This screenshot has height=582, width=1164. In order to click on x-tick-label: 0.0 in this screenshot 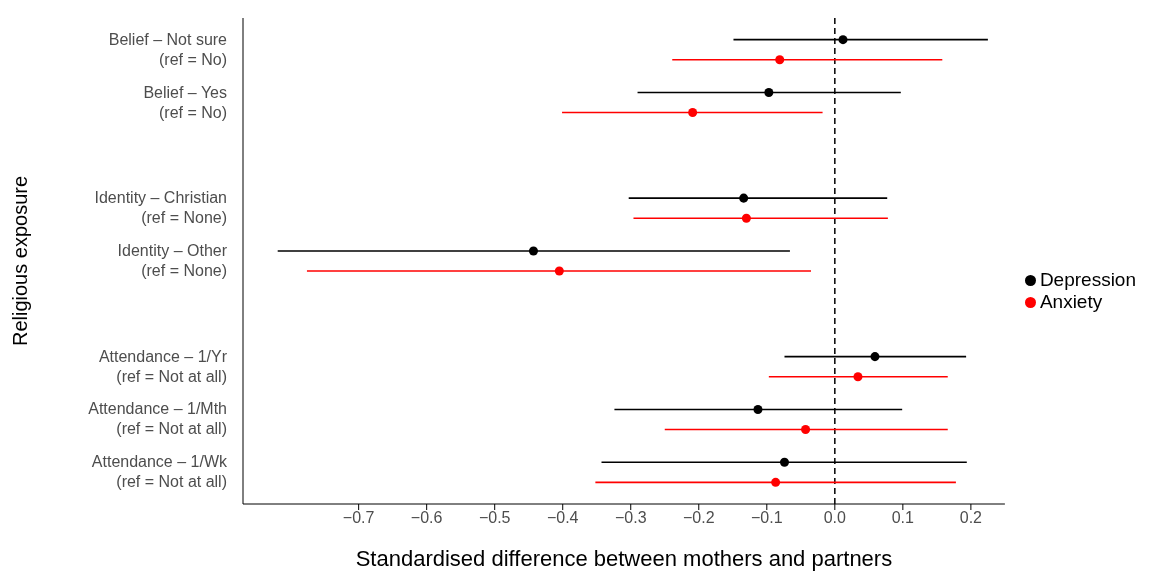, I will do `click(835, 518)`.